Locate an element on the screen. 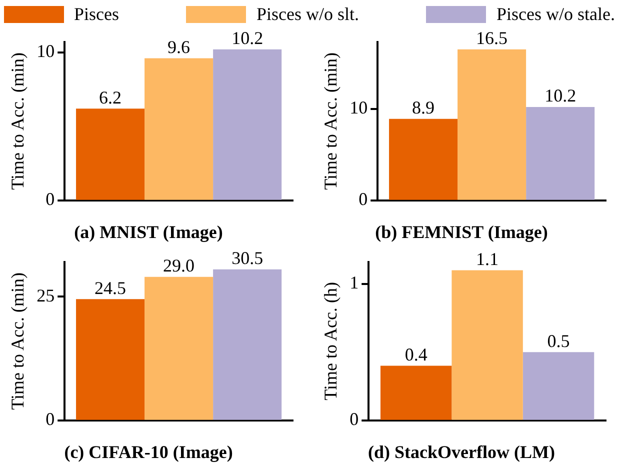  data-label: 16.5 is located at coordinates (492, 38).